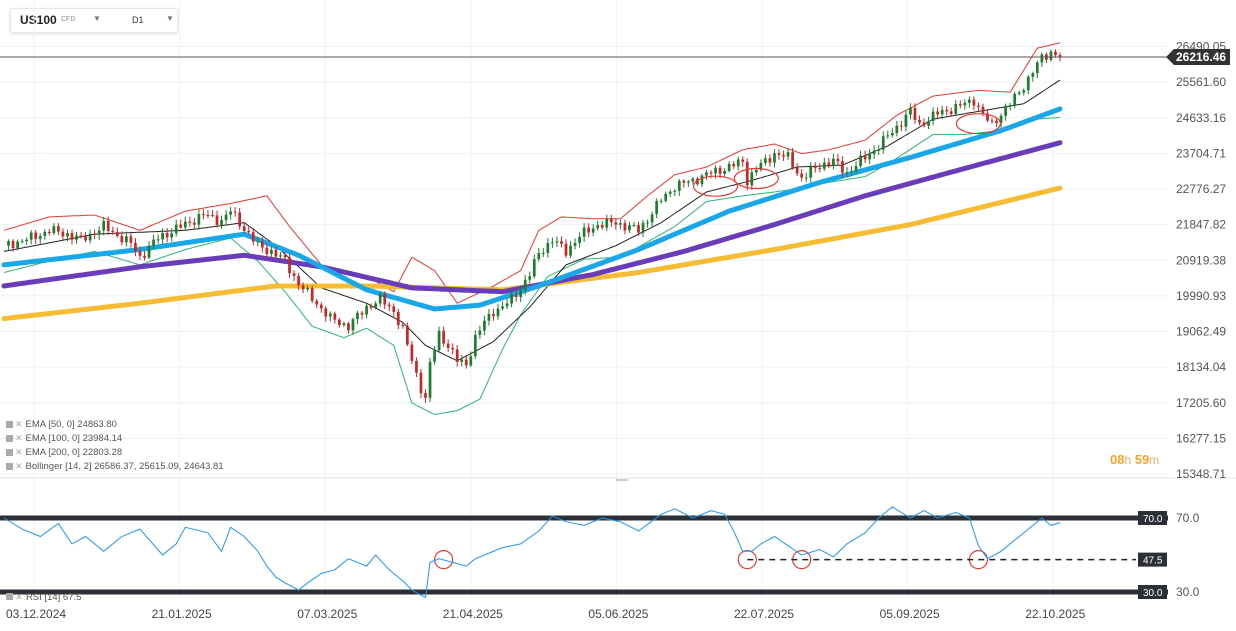 The image size is (1236, 631). What do you see at coordinates (618, 614) in the screenshot?
I see `x-tick-label: 05.06.2025` at bounding box center [618, 614].